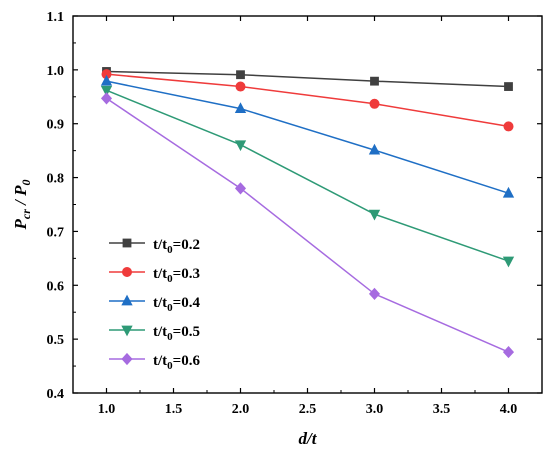 This screenshot has height=453, width=550. Describe the element at coordinates (22, 204) in the screenshot. I see `y-axis-title: Pcr / P0` at that location.